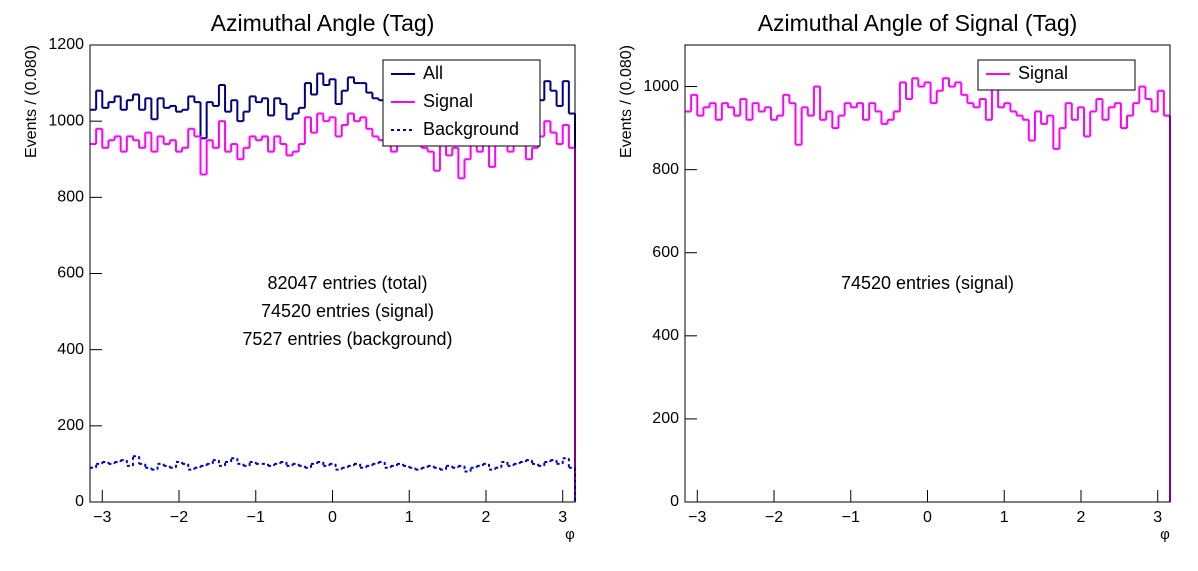 The image size is (1198, 571). What do you see at coordinates (471, 129) in the screenshot?
I see `legend-label: Background` at bounding box center [471, 129].